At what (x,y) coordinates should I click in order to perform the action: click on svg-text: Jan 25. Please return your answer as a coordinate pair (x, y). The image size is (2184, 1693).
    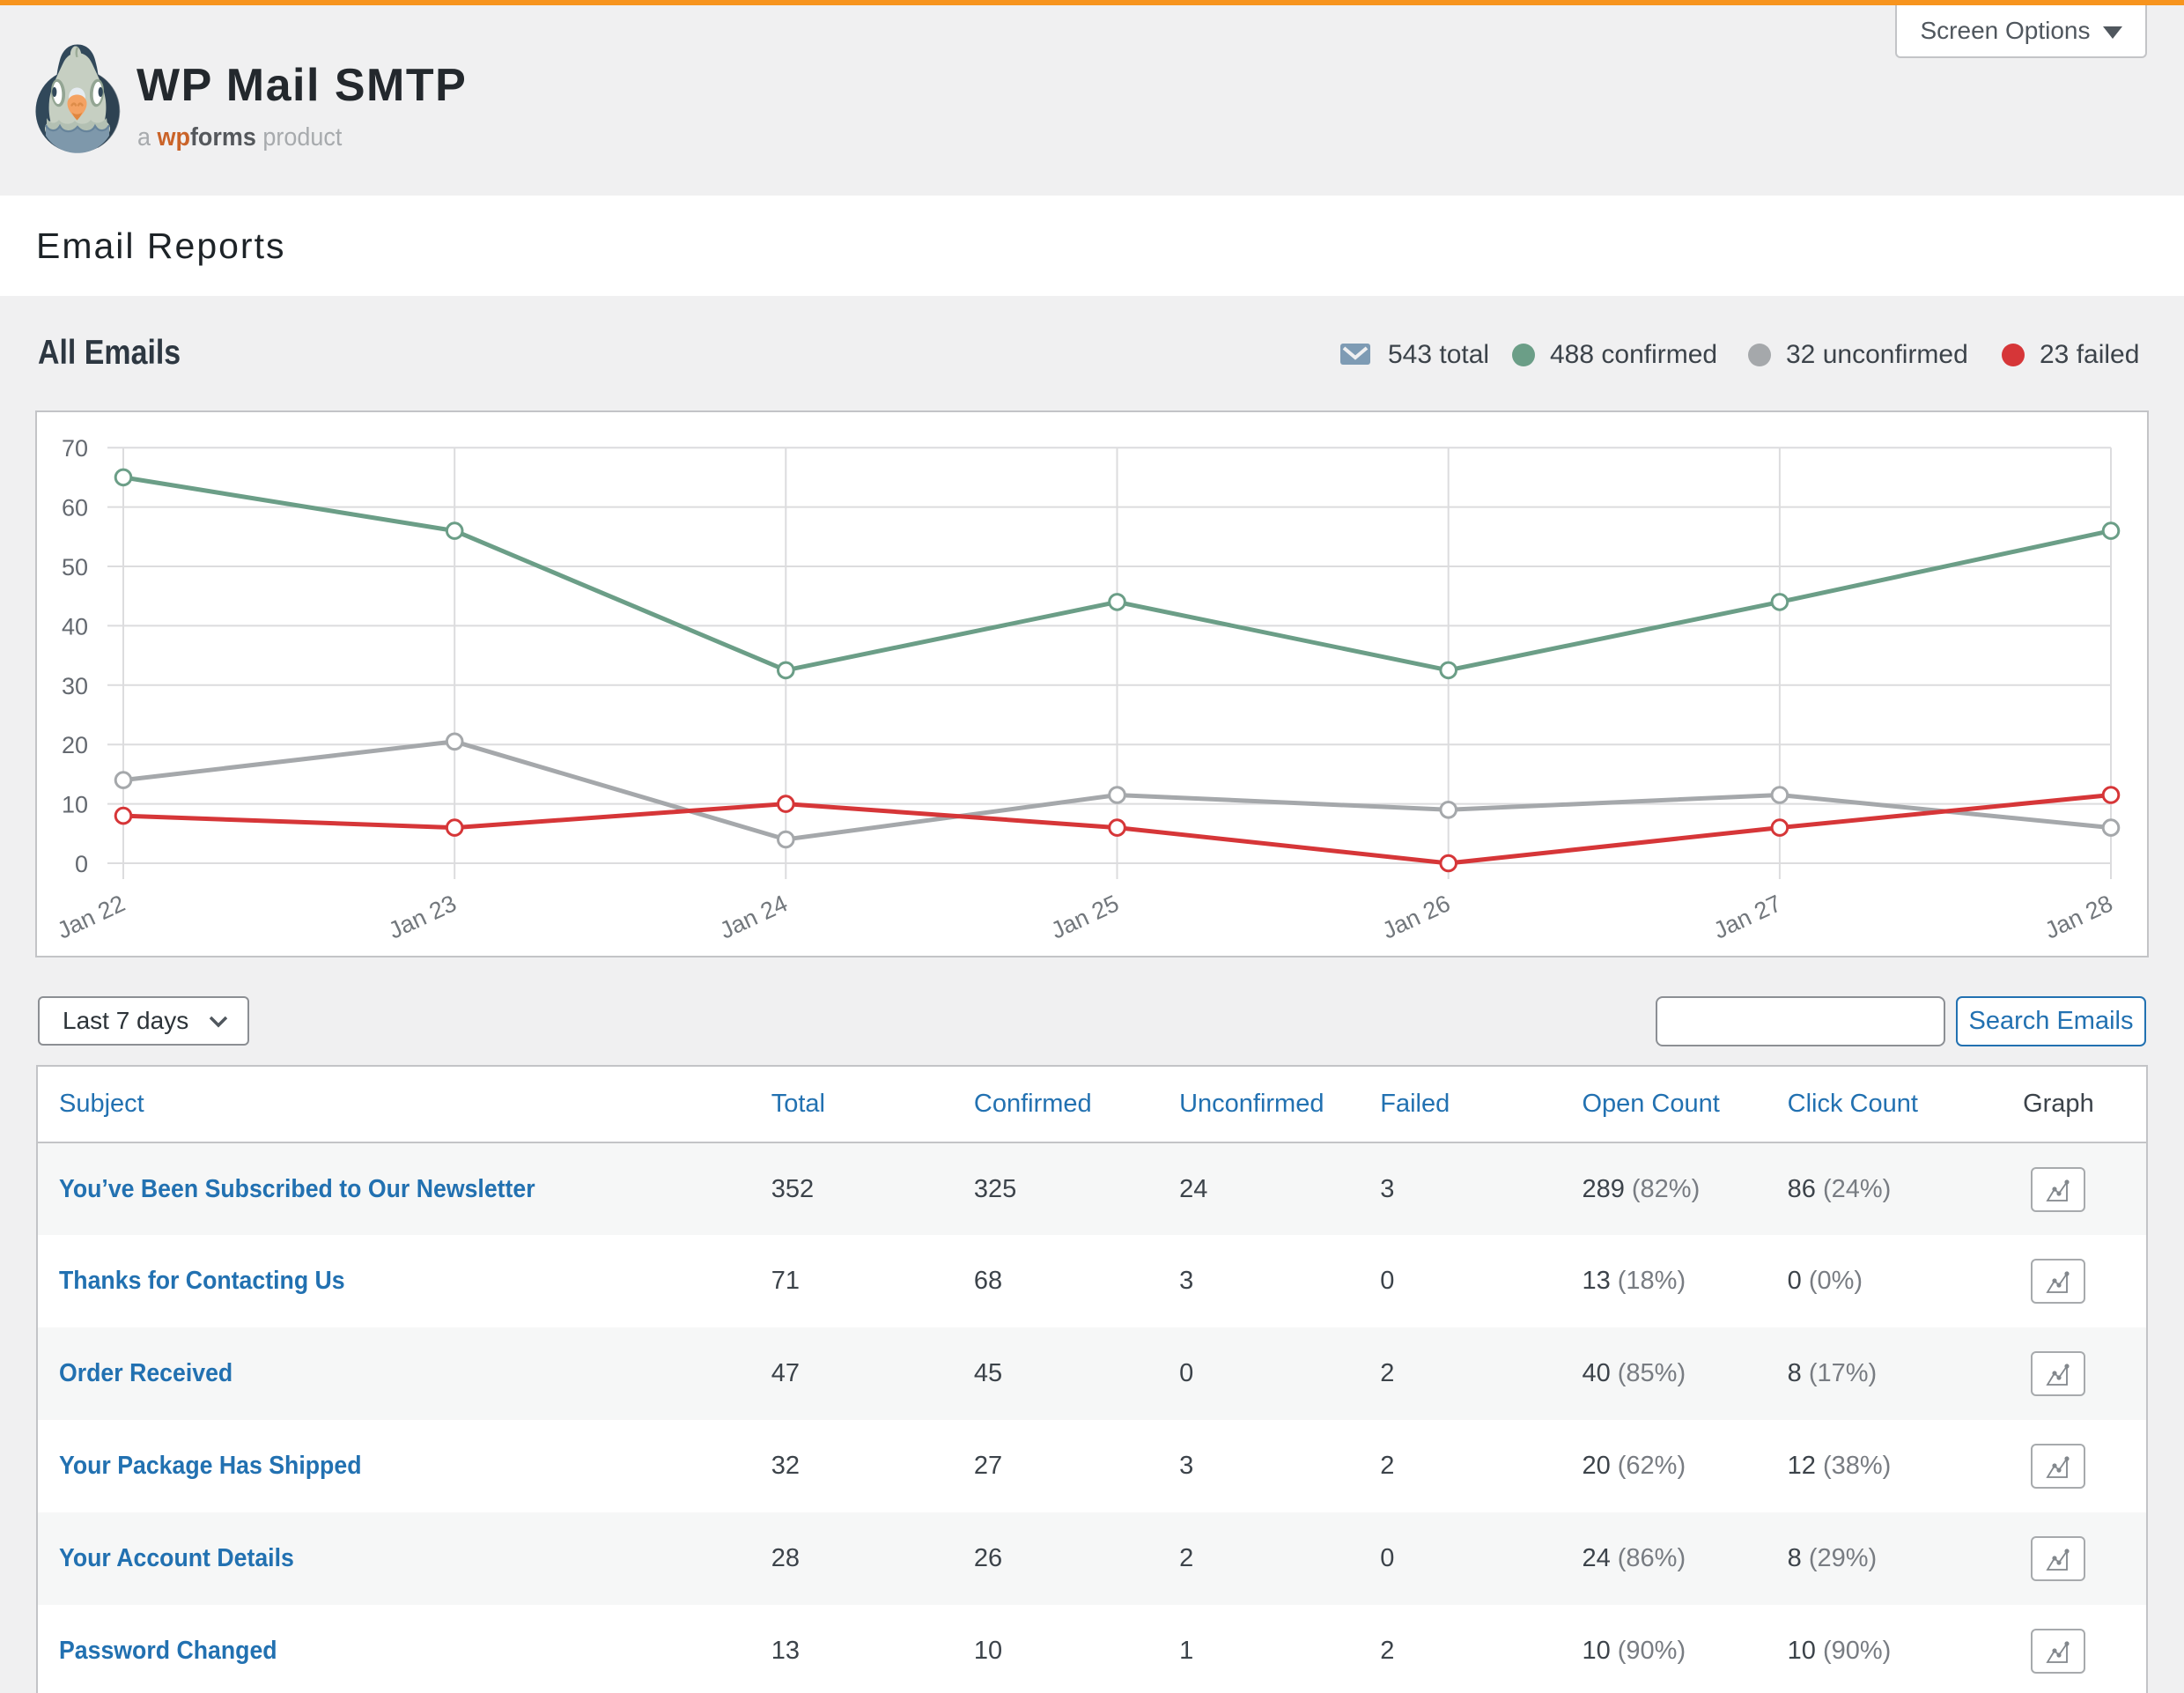
    Looking at the image, I should click on (1085, 916).